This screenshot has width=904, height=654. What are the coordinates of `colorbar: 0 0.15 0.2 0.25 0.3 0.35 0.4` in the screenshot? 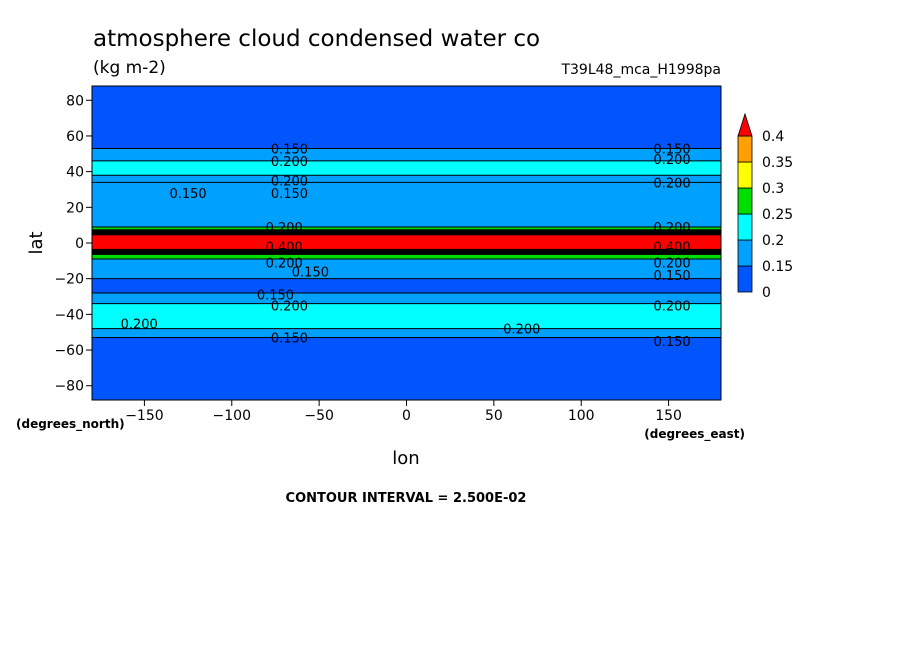 It's located at (765, 206).